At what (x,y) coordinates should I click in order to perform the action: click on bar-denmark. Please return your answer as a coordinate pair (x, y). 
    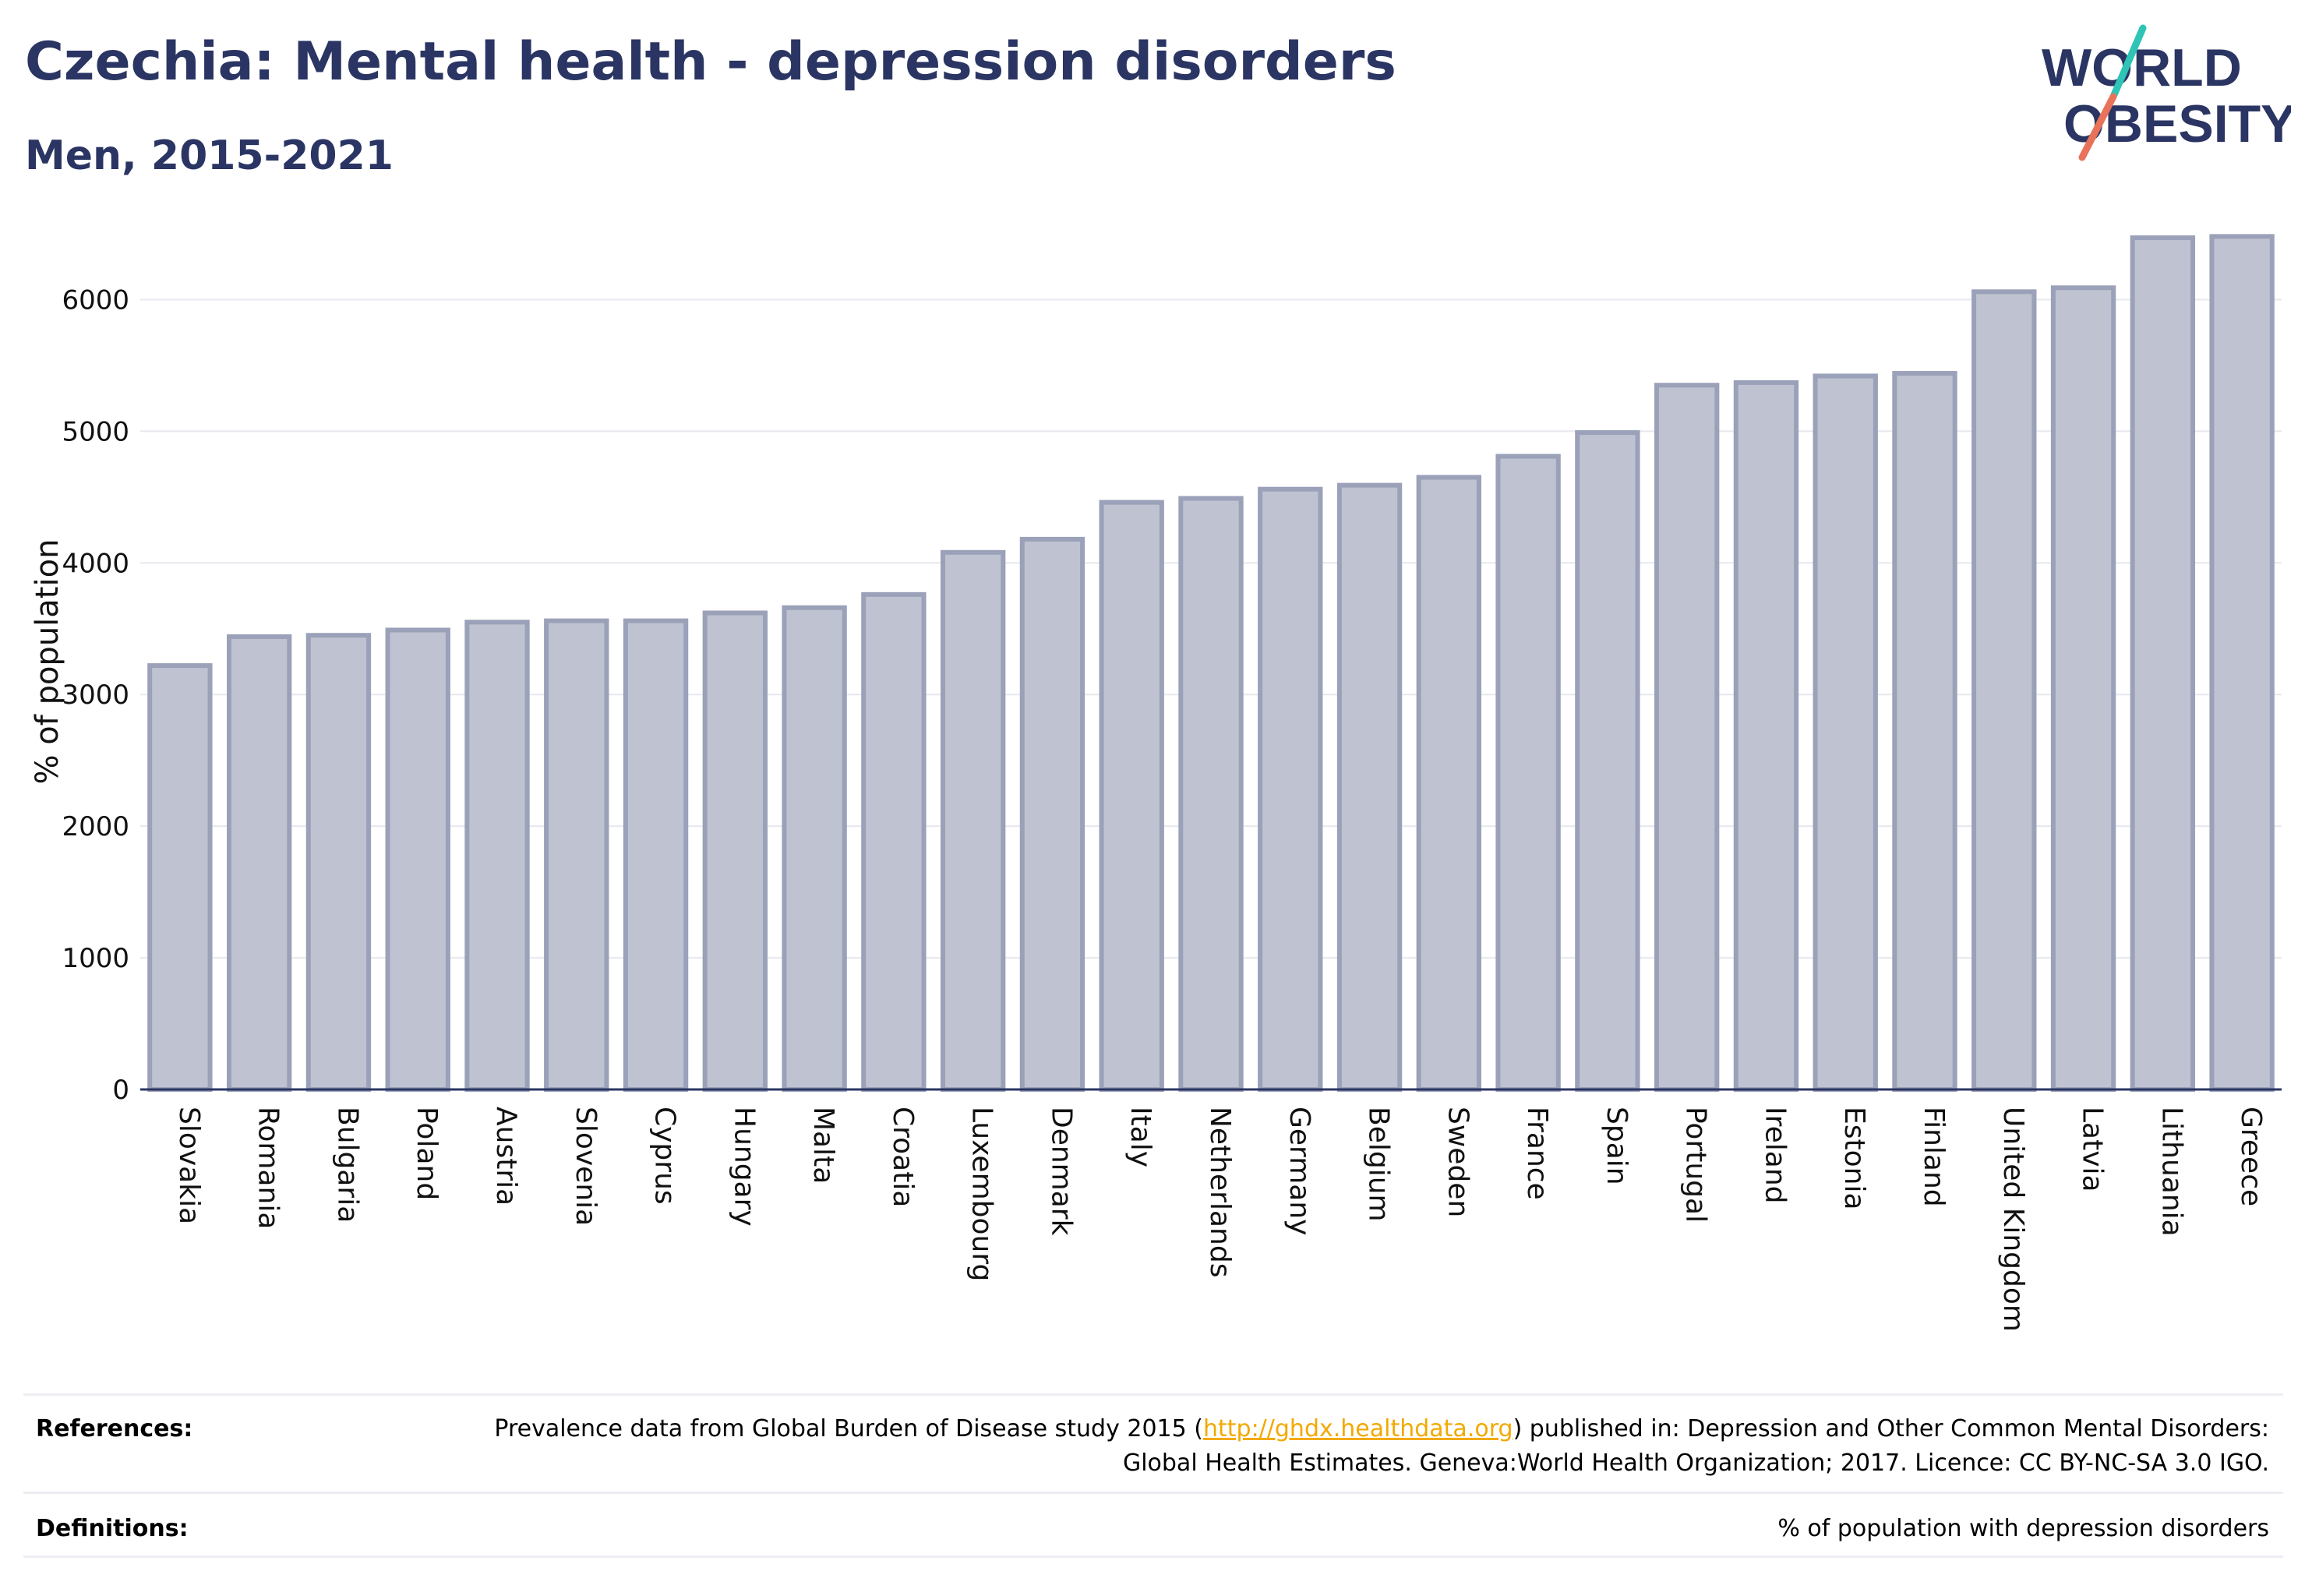
    Looking at the image, I should click on (1052, 814).